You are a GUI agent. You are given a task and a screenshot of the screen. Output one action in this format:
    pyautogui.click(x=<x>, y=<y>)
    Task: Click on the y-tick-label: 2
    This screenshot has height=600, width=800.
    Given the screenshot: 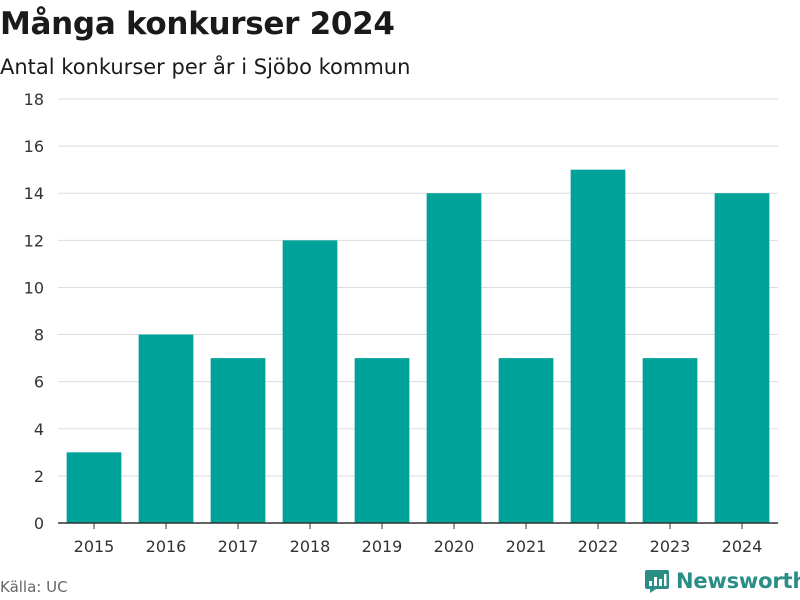 What is the action you would take?
    pyautogui.click(x=39, y=476)
    